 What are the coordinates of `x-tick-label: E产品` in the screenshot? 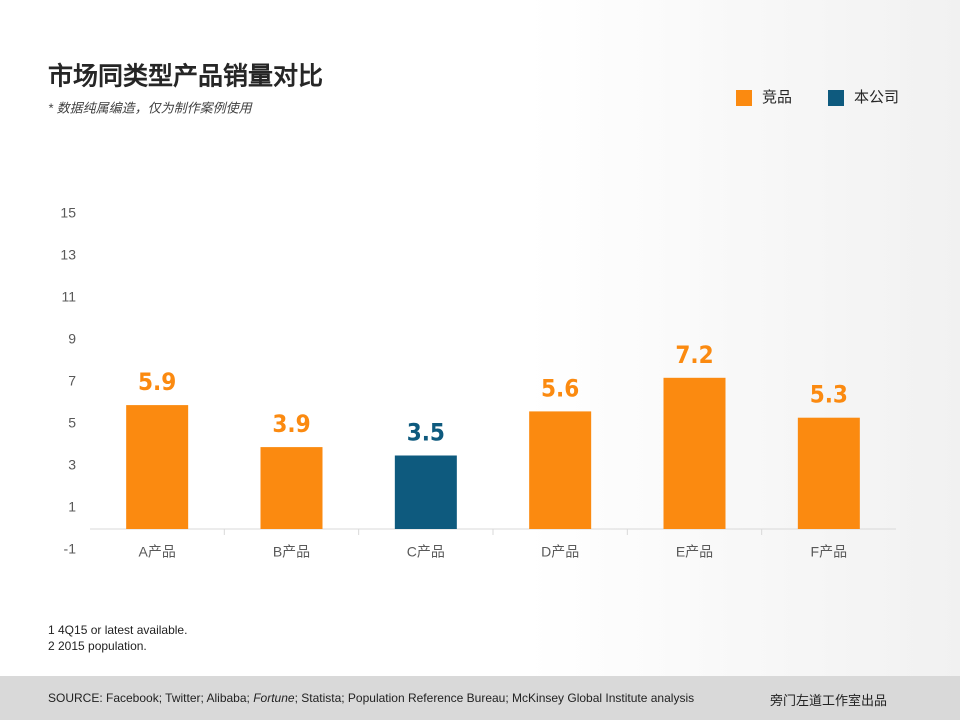 It's located at (694, 552).